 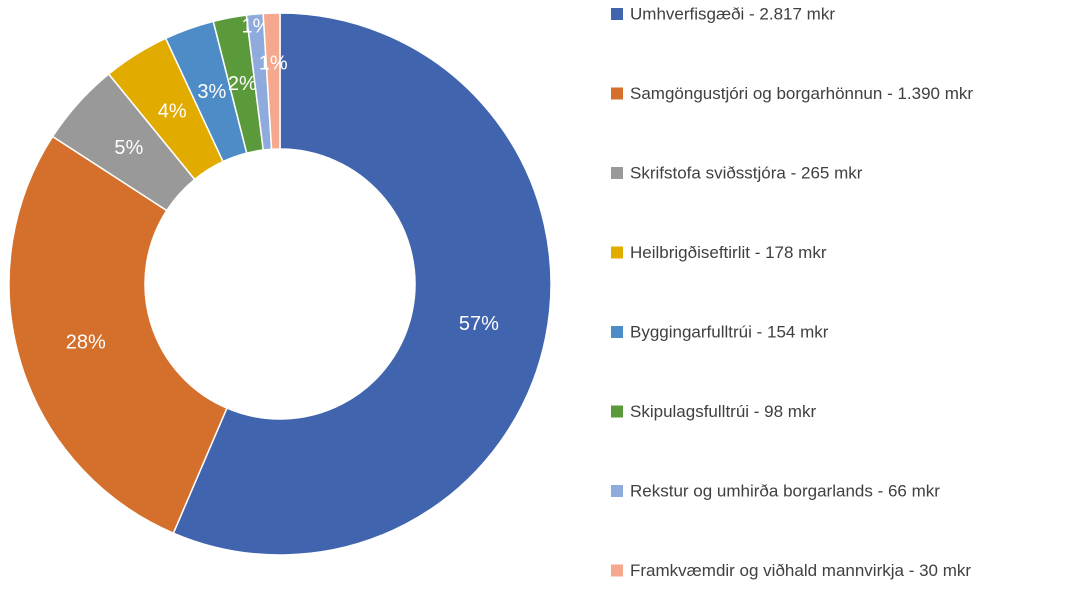 I want to click on legend-label: Heilbrigðiseftirlit - 178 mkr, so click(x=728, y=252).